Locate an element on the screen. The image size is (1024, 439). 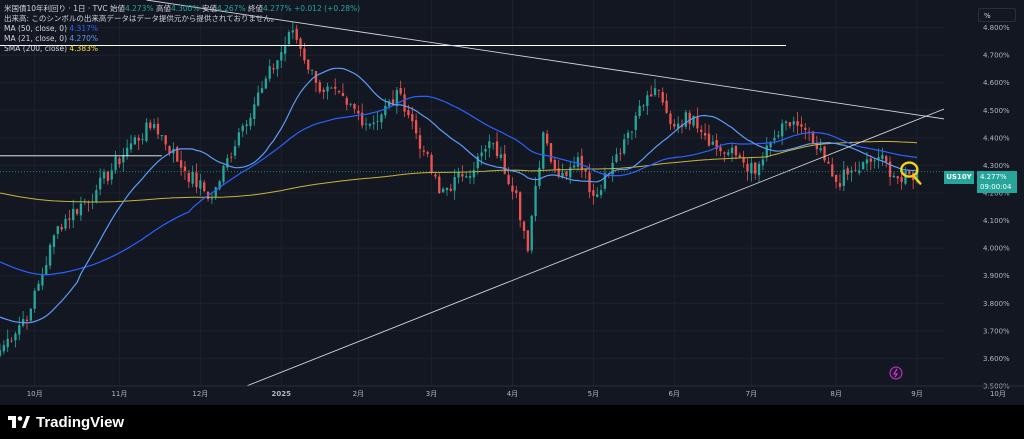
tradingview-logo: TradingView is located at coordinates (66, 422).